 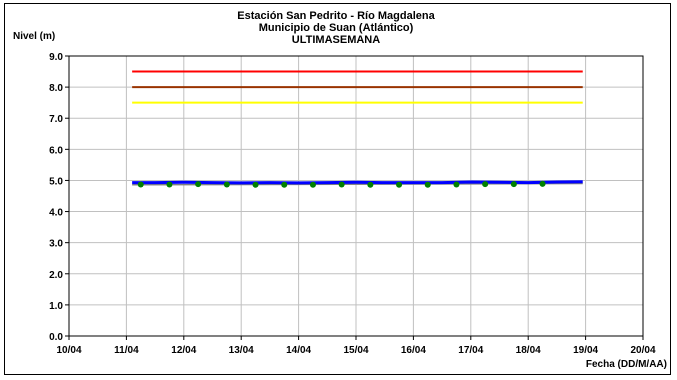 What do you see at coordinates (56, 57) in the screenshot?
I see `y-tick-label-9: 9.0` at bounding box center [56, 57].